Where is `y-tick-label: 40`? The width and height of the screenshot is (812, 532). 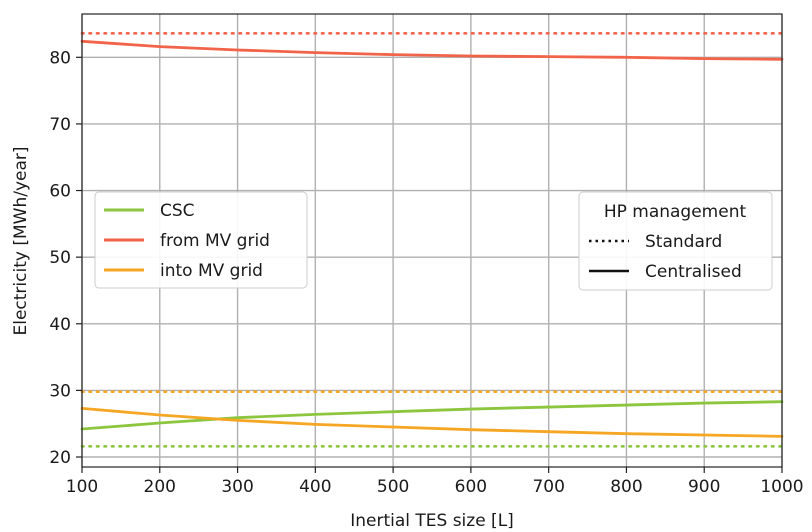 y-tick-label: 40 is located at coordinates (60, 325).